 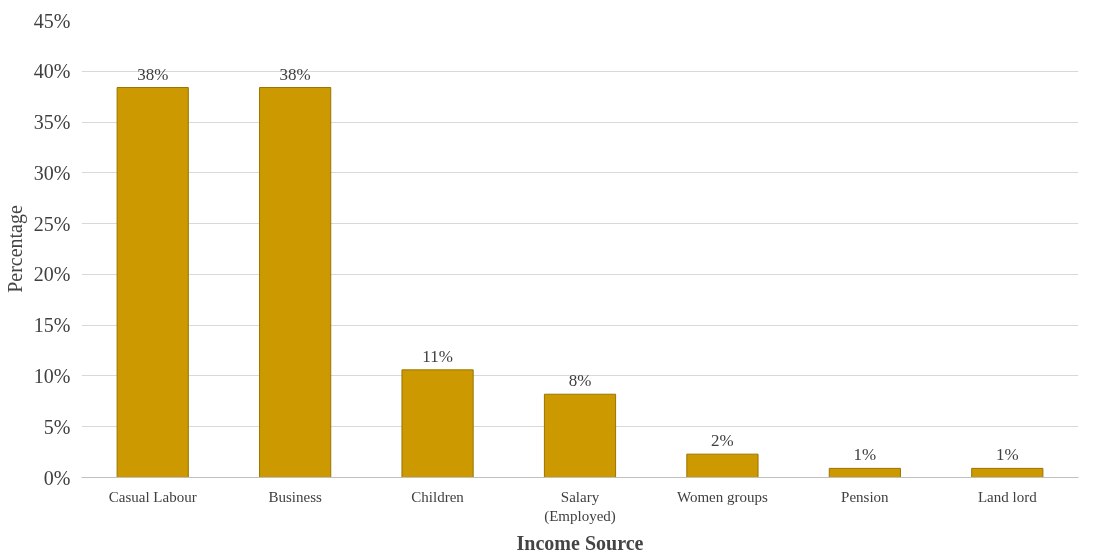 I want to click on y-tick-label: 15%, so click(x=52, y=325).